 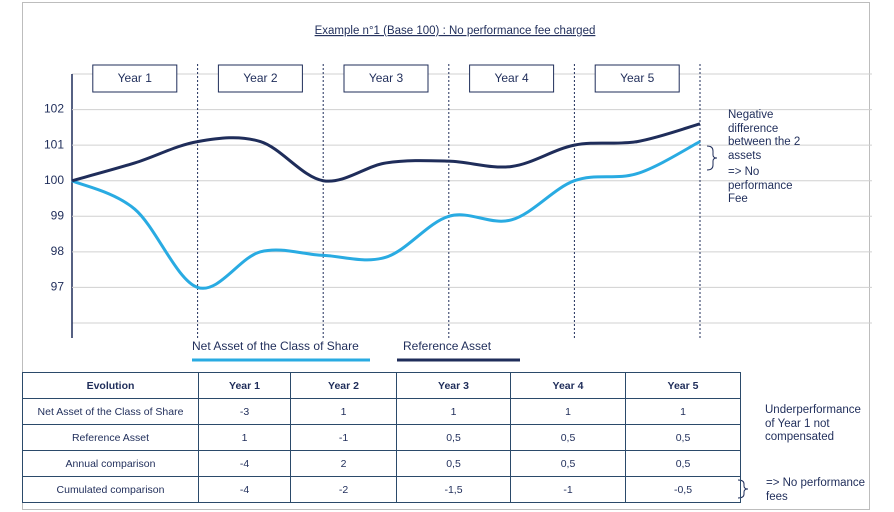 I want to click on row: Annual comparison -4 2 0,5 0,5 0,5, so click(x=381, y=463).